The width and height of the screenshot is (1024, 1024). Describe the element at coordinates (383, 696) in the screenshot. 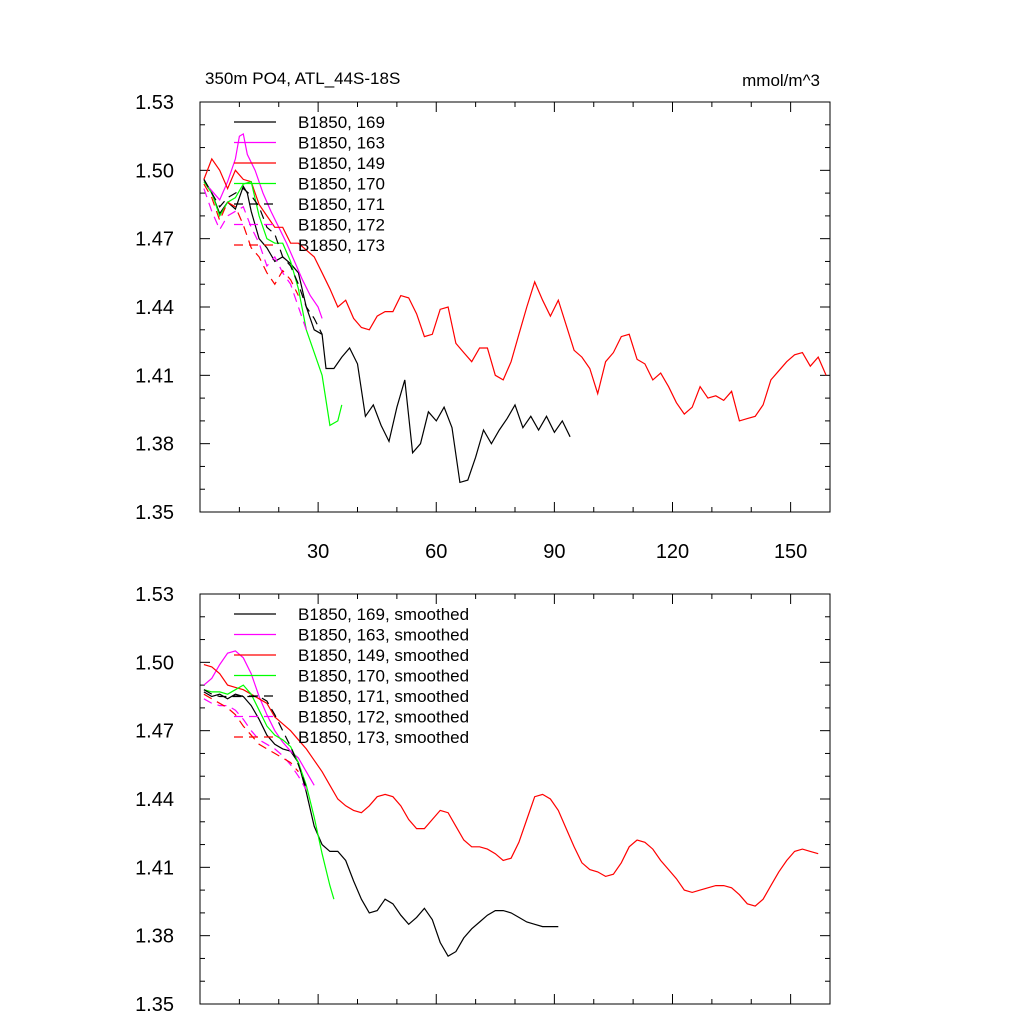

I see `bottom-legend-label: B1850, 171, smoothed` at that location.